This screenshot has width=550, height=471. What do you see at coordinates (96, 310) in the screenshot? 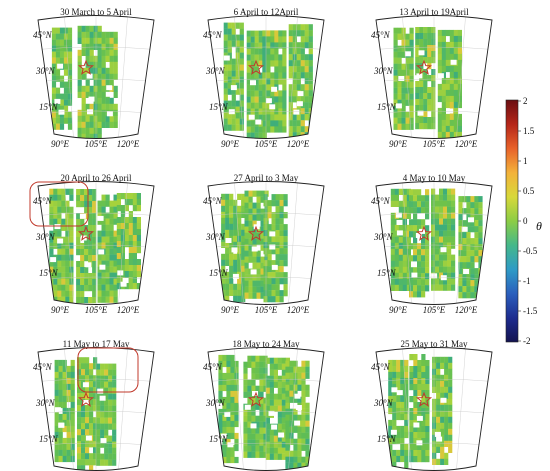
I see `lon-tick-label: 105°E` at bounding box center [96, 310].